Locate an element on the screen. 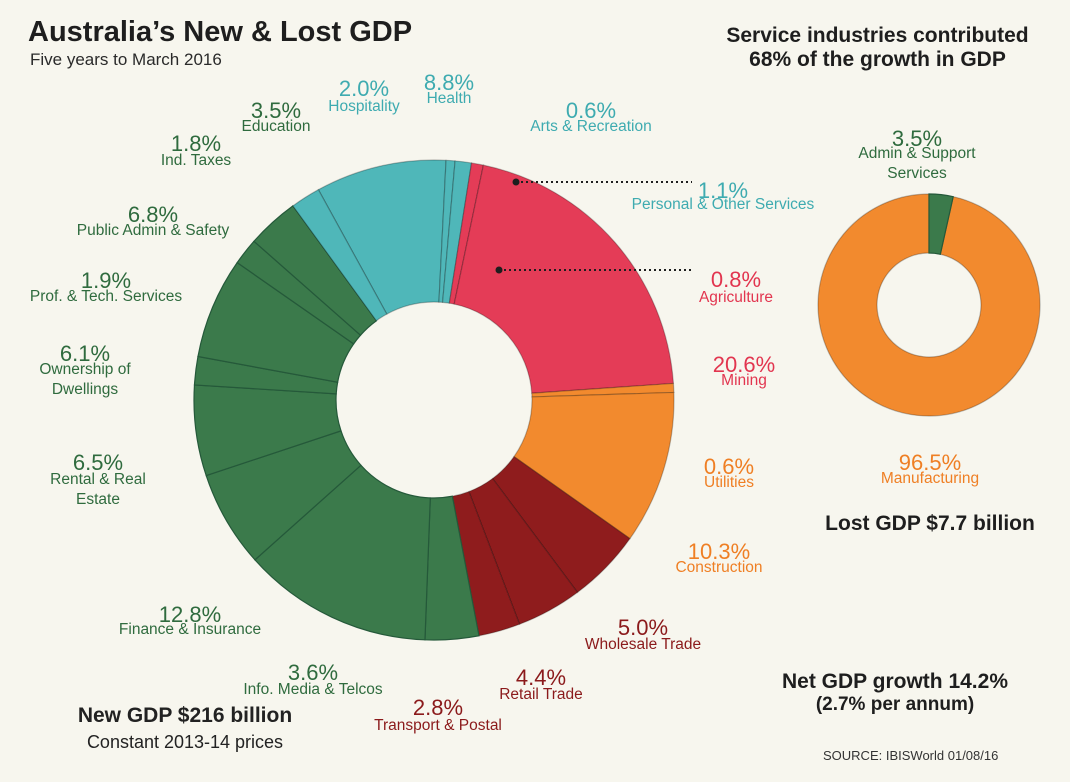  lost-gdp-donut is located at coordinates (929, 305).